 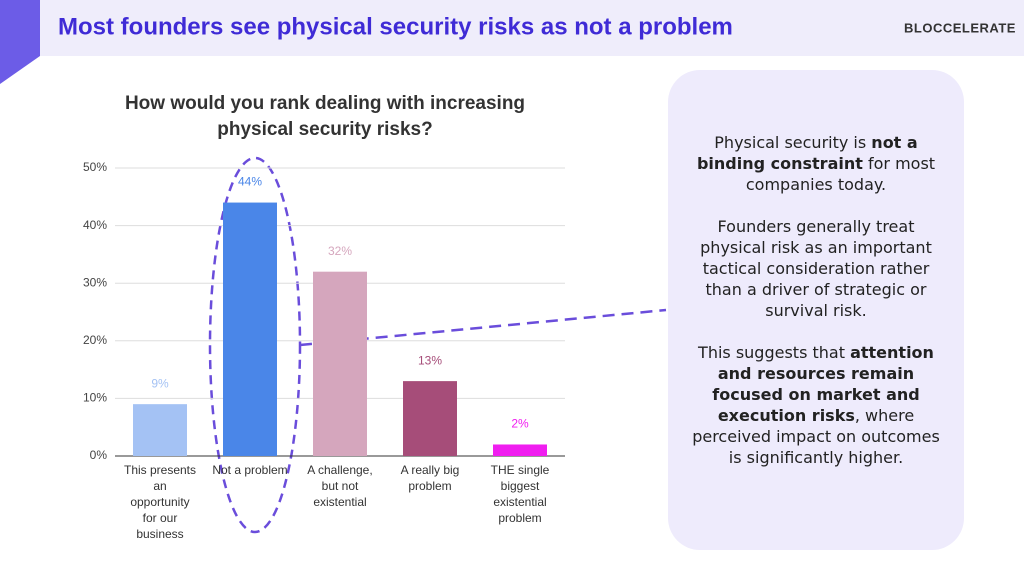 I want to click on corner-accent, so click(x=20, y=42).